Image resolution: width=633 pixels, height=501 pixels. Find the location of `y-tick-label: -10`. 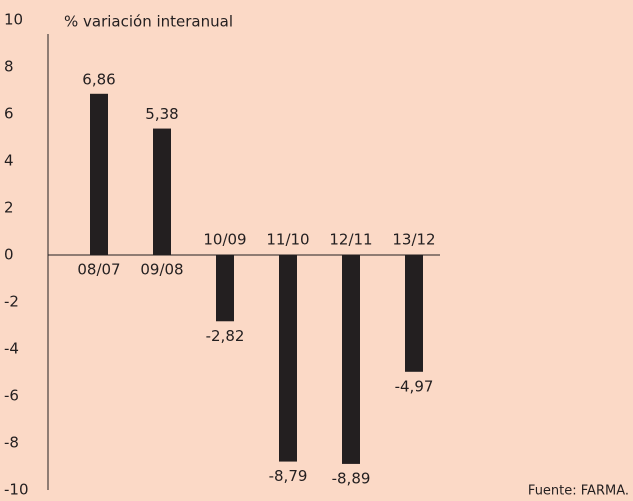

y-tick-label: -10 is located at coordinates (16, 490).